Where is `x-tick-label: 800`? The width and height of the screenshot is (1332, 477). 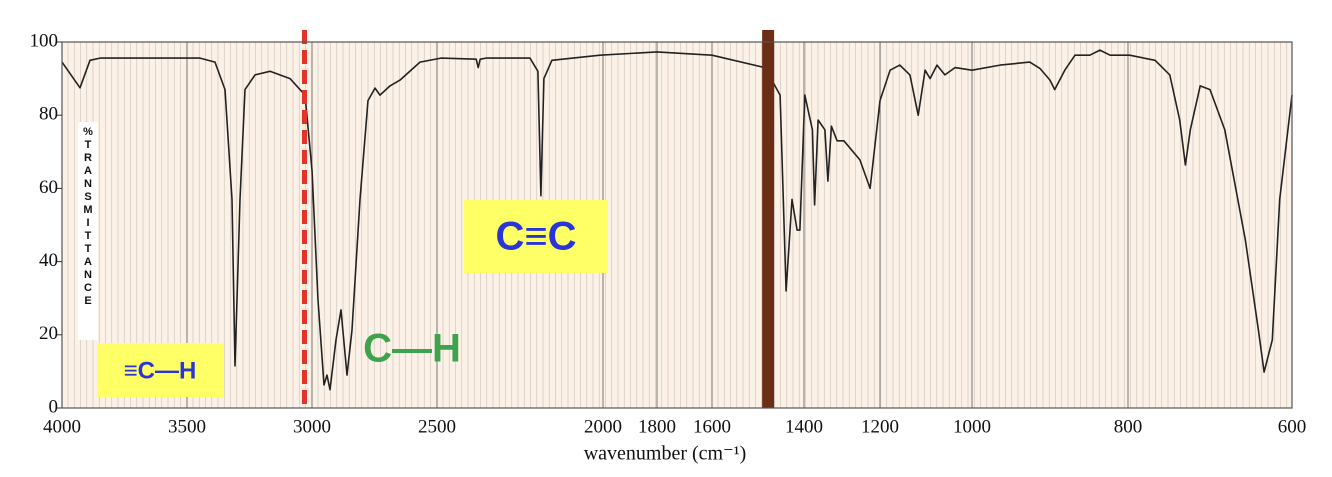 x-tick-label: 800 is located at coordinates (1128, 426).